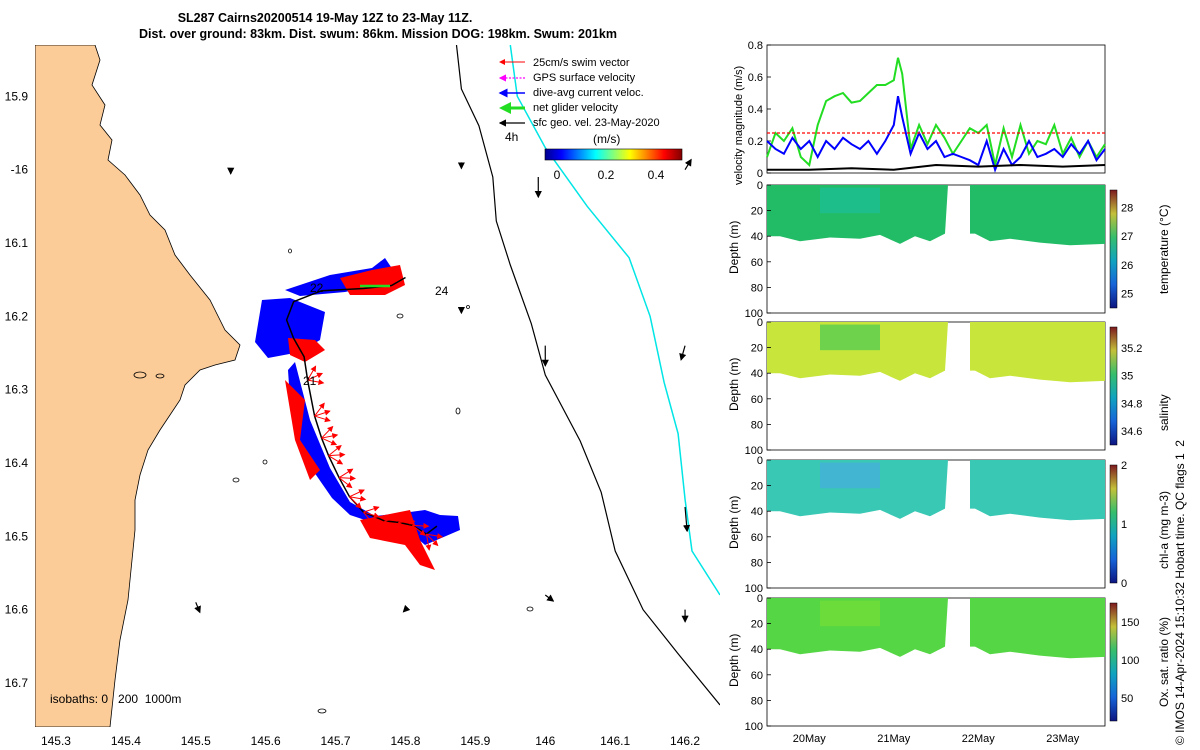 This screenshot has height=750, width=1200. Describe the element at coordinates (850, 200) in the screenshot. I see `temperature-panel-highlight` at that location.